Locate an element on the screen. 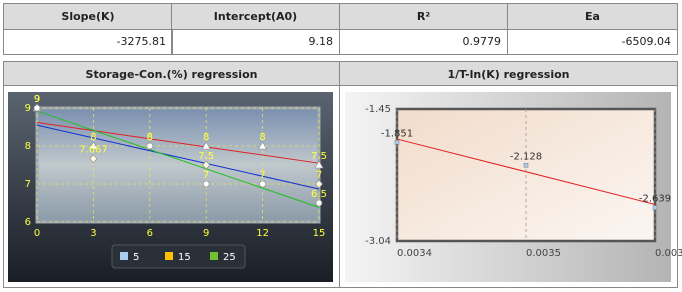 Image resolution: width=682 pixels, height=292 pixels. x-tick-label: 3 is located at coordinates (93, 233).